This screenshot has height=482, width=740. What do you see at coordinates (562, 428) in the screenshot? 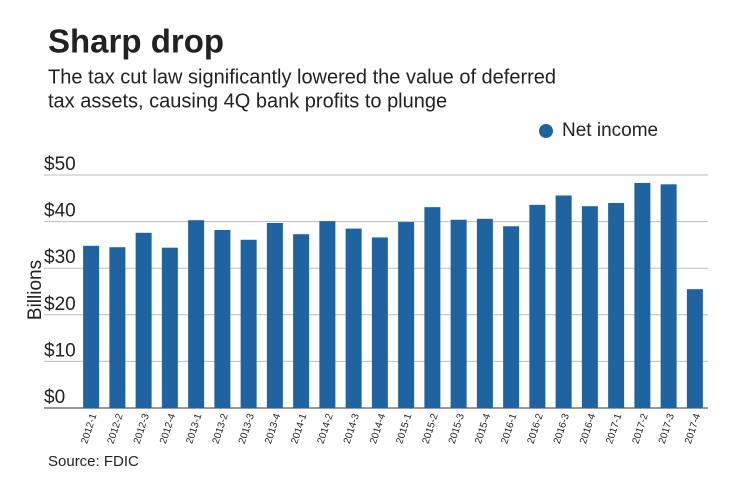
I see `x-tick-label: 2016-3` at bounding box center [562, 428].